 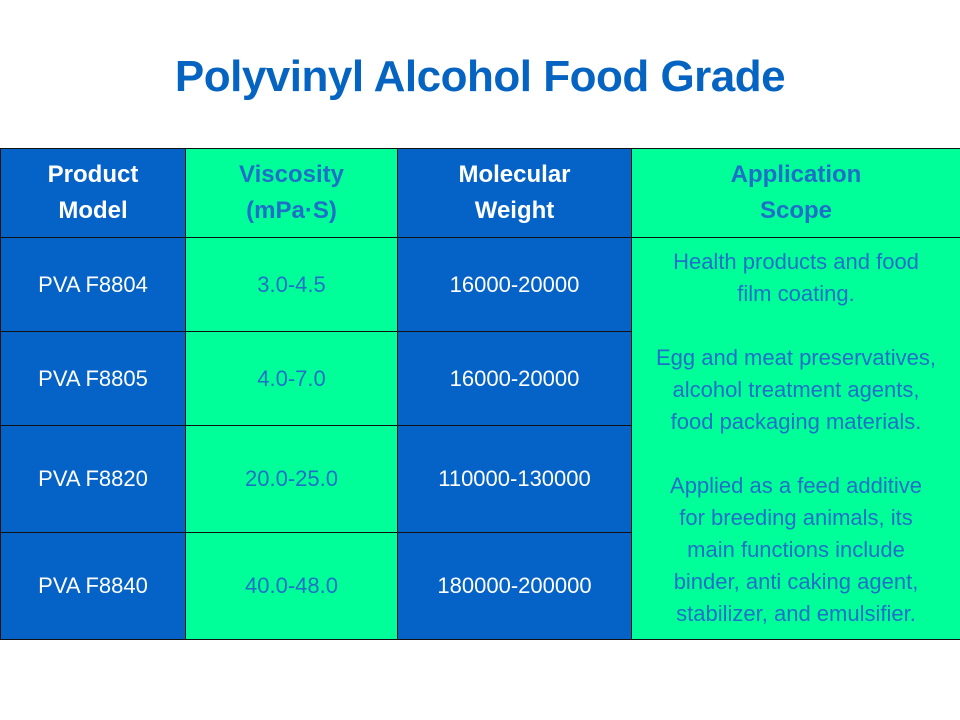 What do you see at coordinates (796, 517) in the screenshot?
I see `scope-line: for breeding animals, its` at bounding box center [796, 517].